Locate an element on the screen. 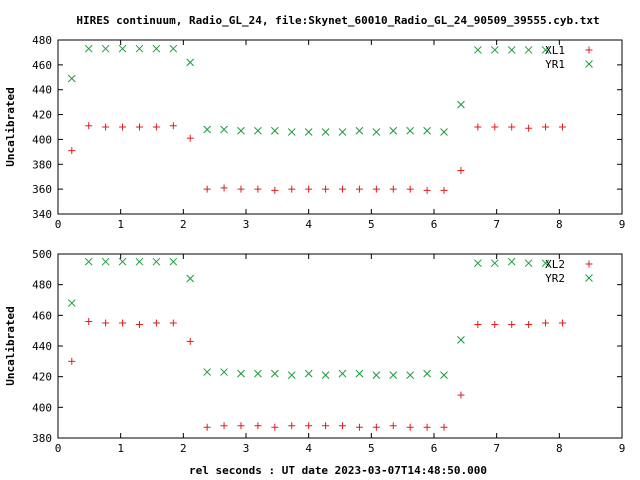  y-tick-label: 360 is located at coordinates (42, 189).